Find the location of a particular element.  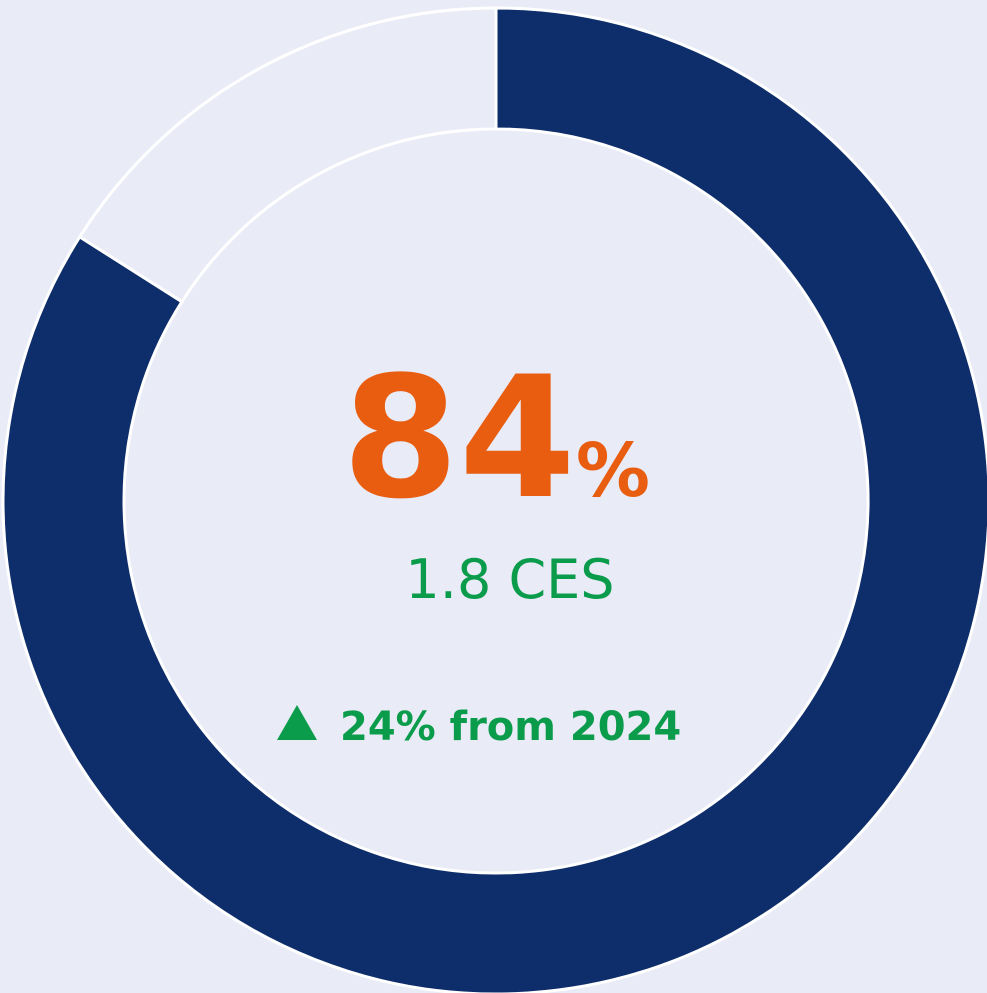

annotation: 24% from 2024 is located at coordinates (510, 727).